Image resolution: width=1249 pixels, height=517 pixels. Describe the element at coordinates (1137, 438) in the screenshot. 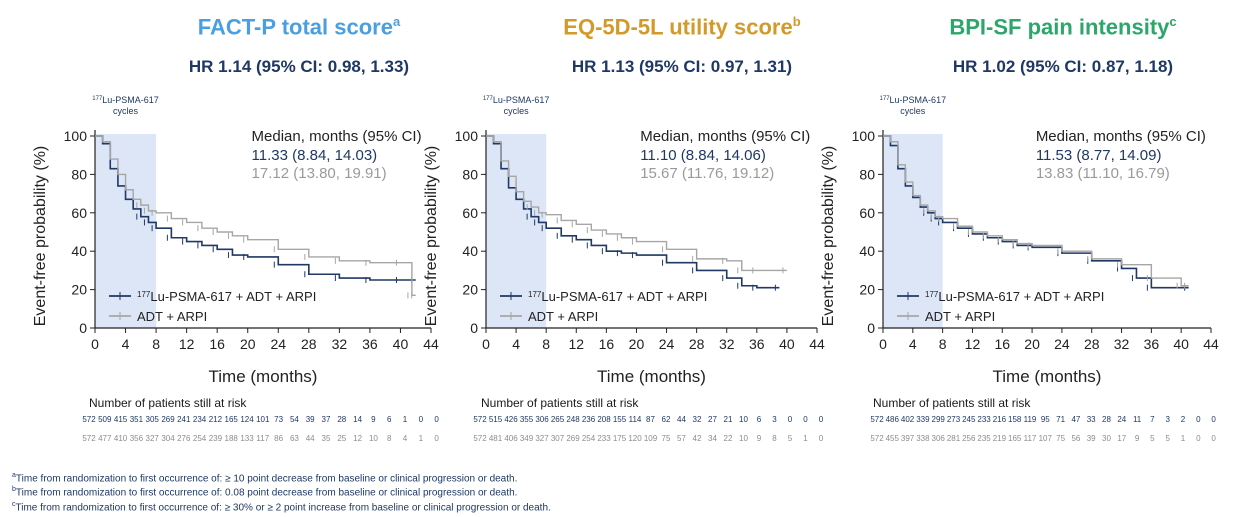

I see `risk-control-count: 9` at that location.